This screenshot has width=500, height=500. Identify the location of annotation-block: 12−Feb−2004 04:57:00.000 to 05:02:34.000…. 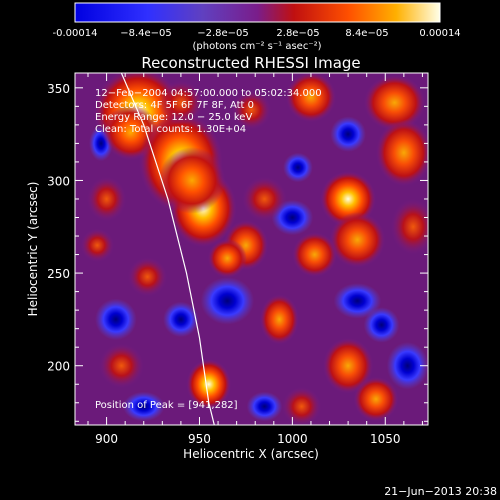
(208, 111).